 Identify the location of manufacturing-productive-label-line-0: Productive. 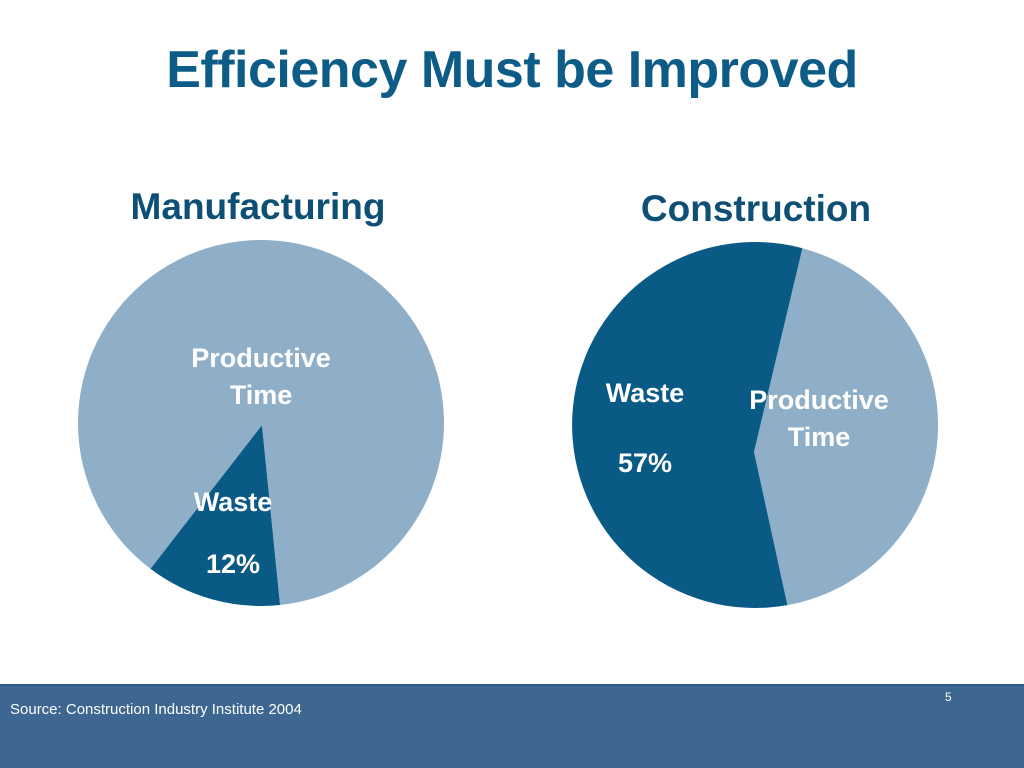
(261, 358).